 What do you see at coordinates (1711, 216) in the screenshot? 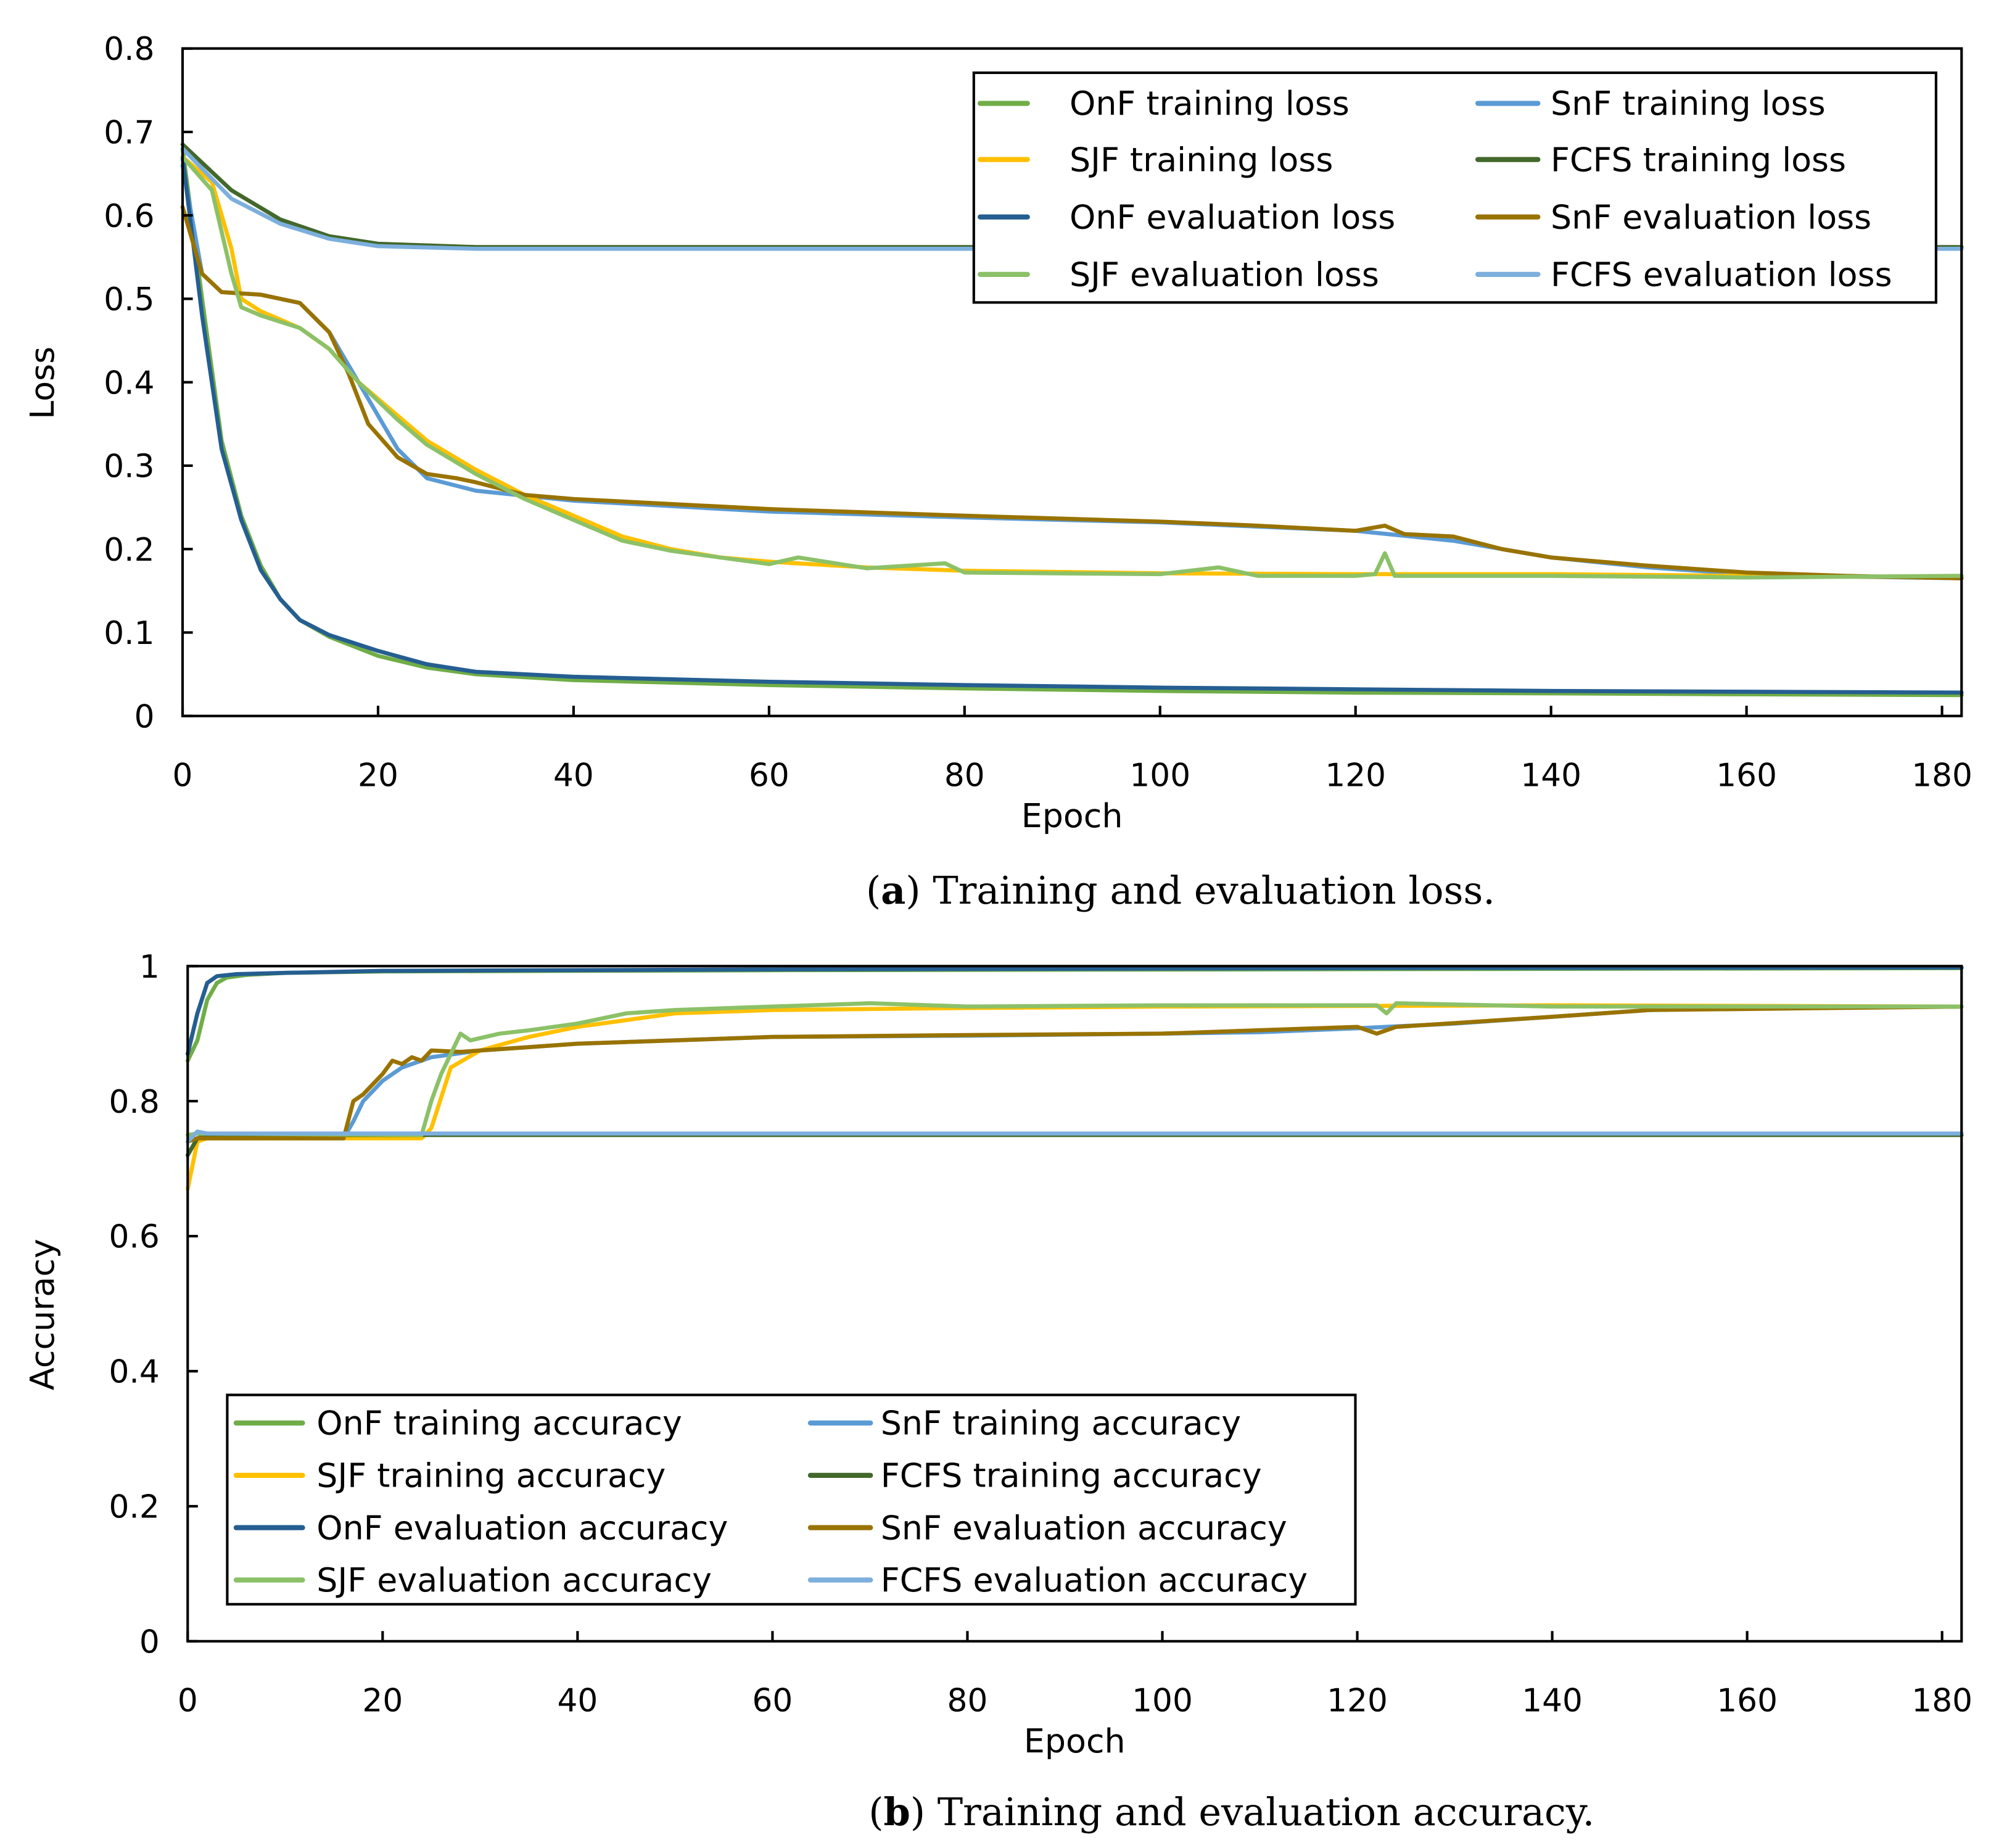
I see `legend-label-5: SnF evaluation loss` at bounding box center [1711, 216].